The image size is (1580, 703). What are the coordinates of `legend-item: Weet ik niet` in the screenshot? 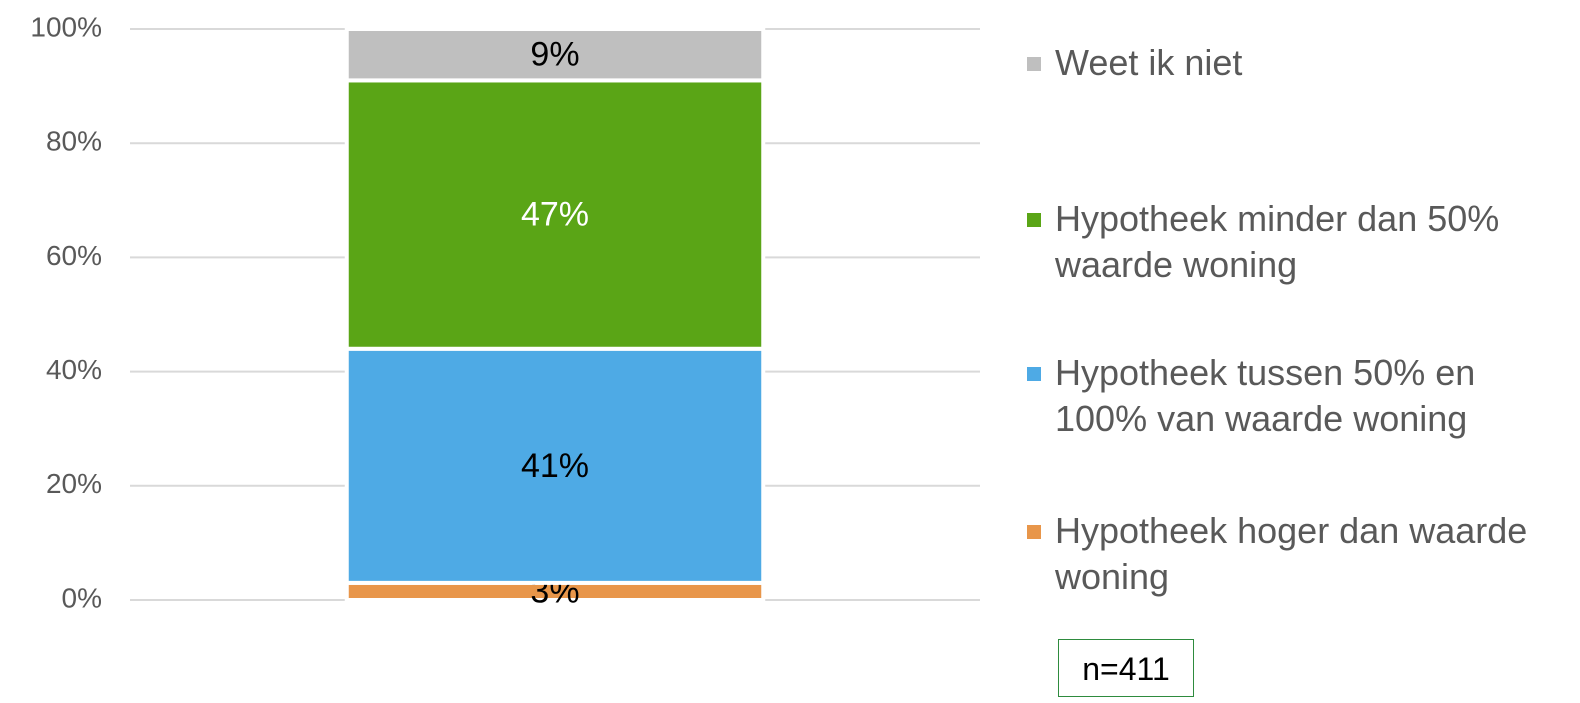 It's located at (1299, 63).